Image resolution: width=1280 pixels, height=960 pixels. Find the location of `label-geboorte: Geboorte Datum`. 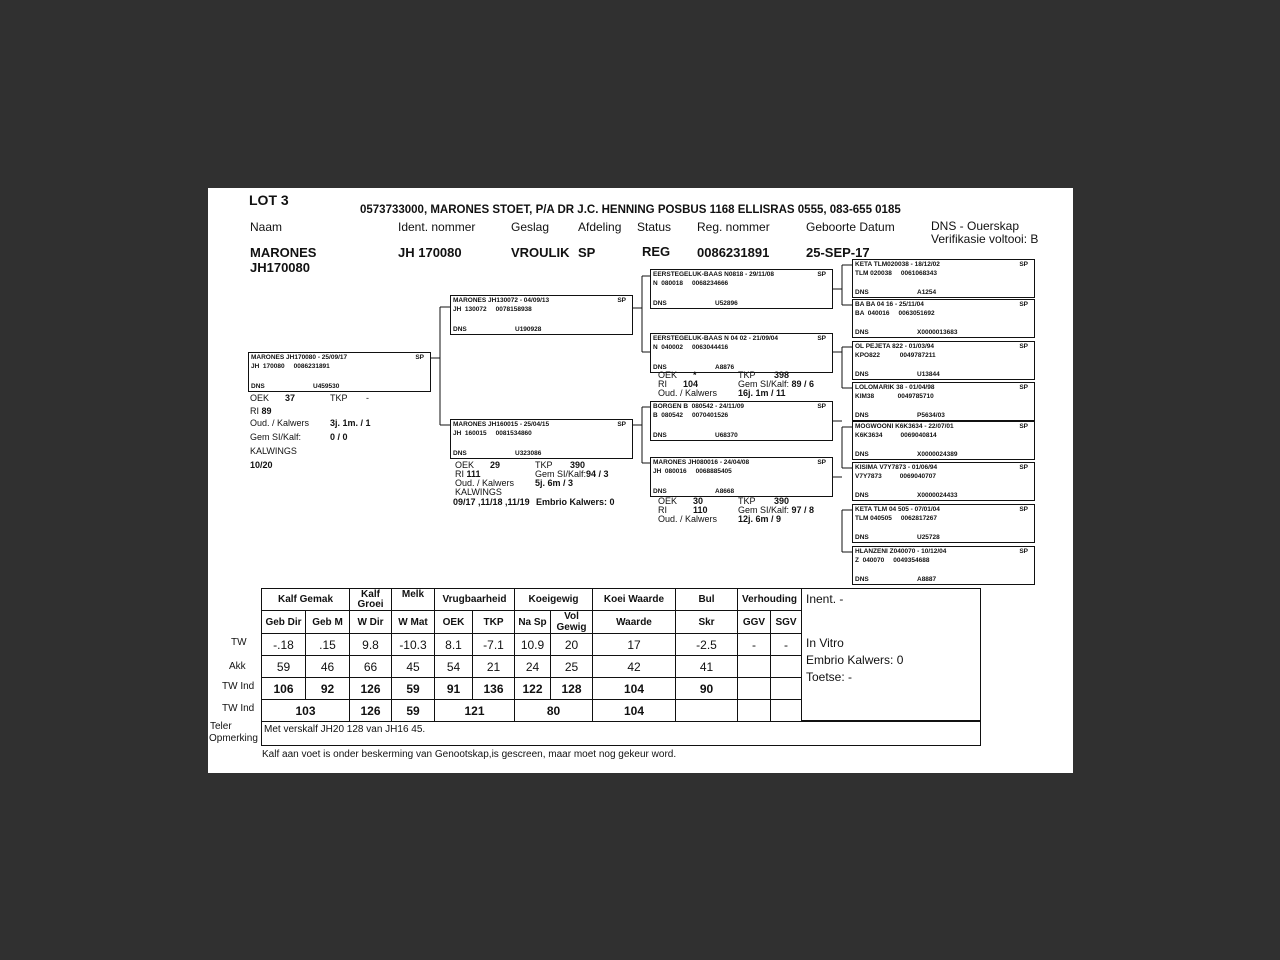

label-geboorte: Geboorte Datum is located at coordinates (850, 227).